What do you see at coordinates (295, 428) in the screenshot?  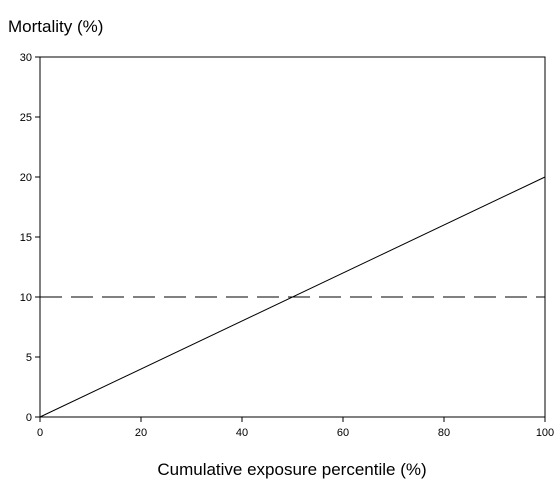 I see `x-axis-ticks: 0 20 40 60 80 100` at bounding box center [295, 428].